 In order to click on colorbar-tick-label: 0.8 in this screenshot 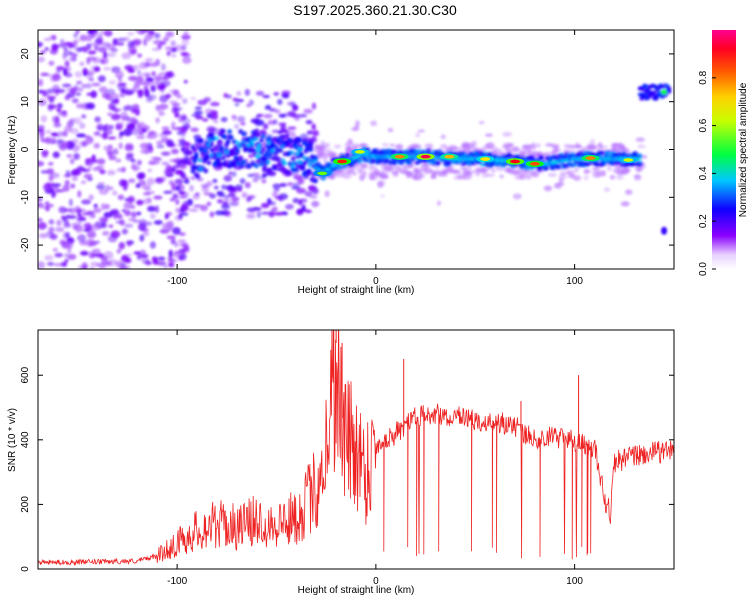, I will do `click(703, 77)`.